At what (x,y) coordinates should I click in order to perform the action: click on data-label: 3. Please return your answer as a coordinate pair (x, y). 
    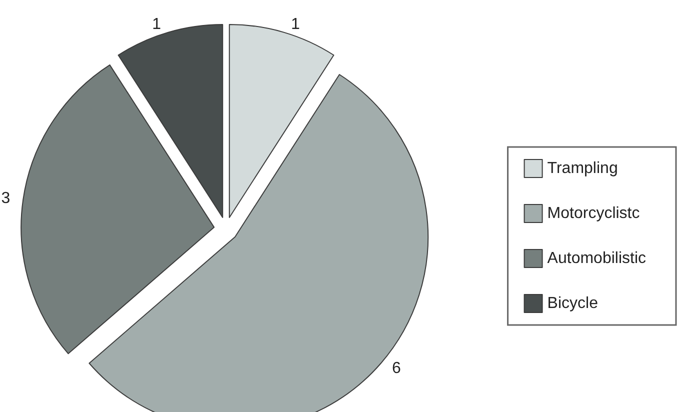
    Looking at the image, I should click on (5, 199).